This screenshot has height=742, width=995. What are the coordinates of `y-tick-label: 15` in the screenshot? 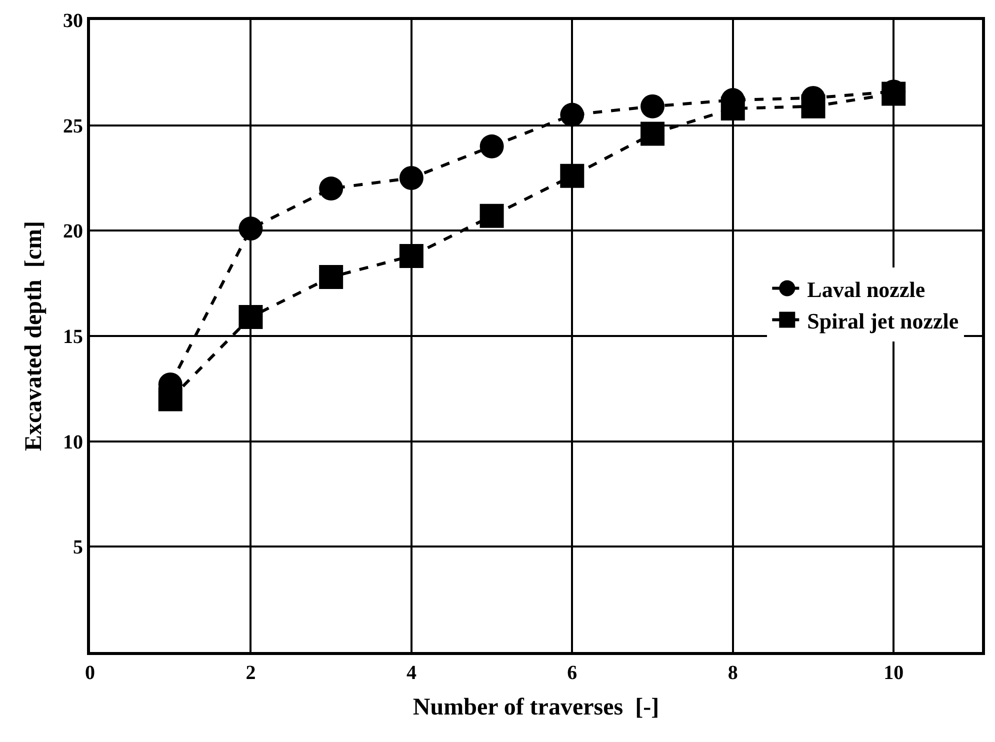 It's located at (73, 337).